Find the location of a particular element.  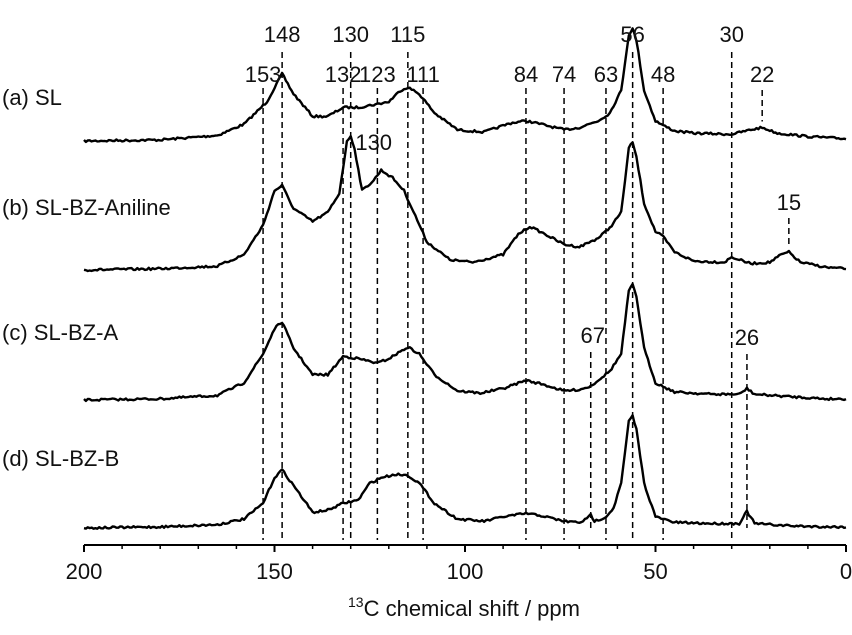

annotation-label-130: 130 is located at coordinates (373, 142).